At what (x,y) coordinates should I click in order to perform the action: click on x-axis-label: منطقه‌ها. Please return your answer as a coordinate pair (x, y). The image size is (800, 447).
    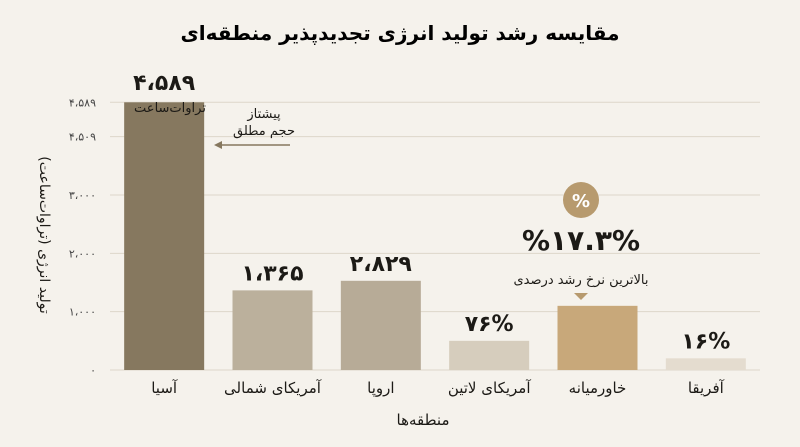
    Looking at the image, I should click on (423, 420).